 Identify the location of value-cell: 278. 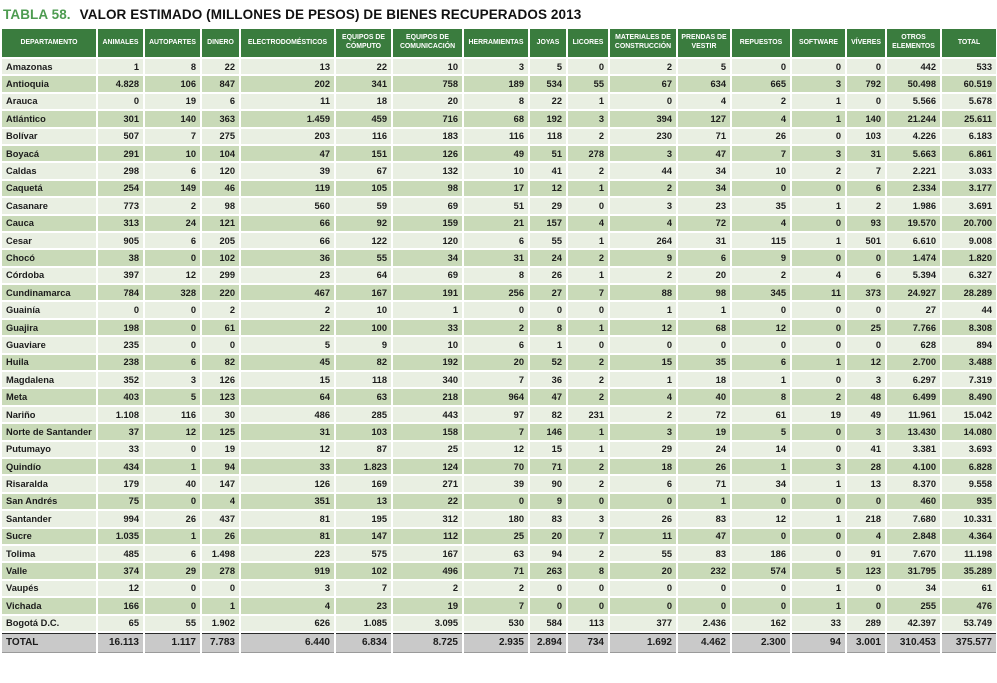
(588, 153).